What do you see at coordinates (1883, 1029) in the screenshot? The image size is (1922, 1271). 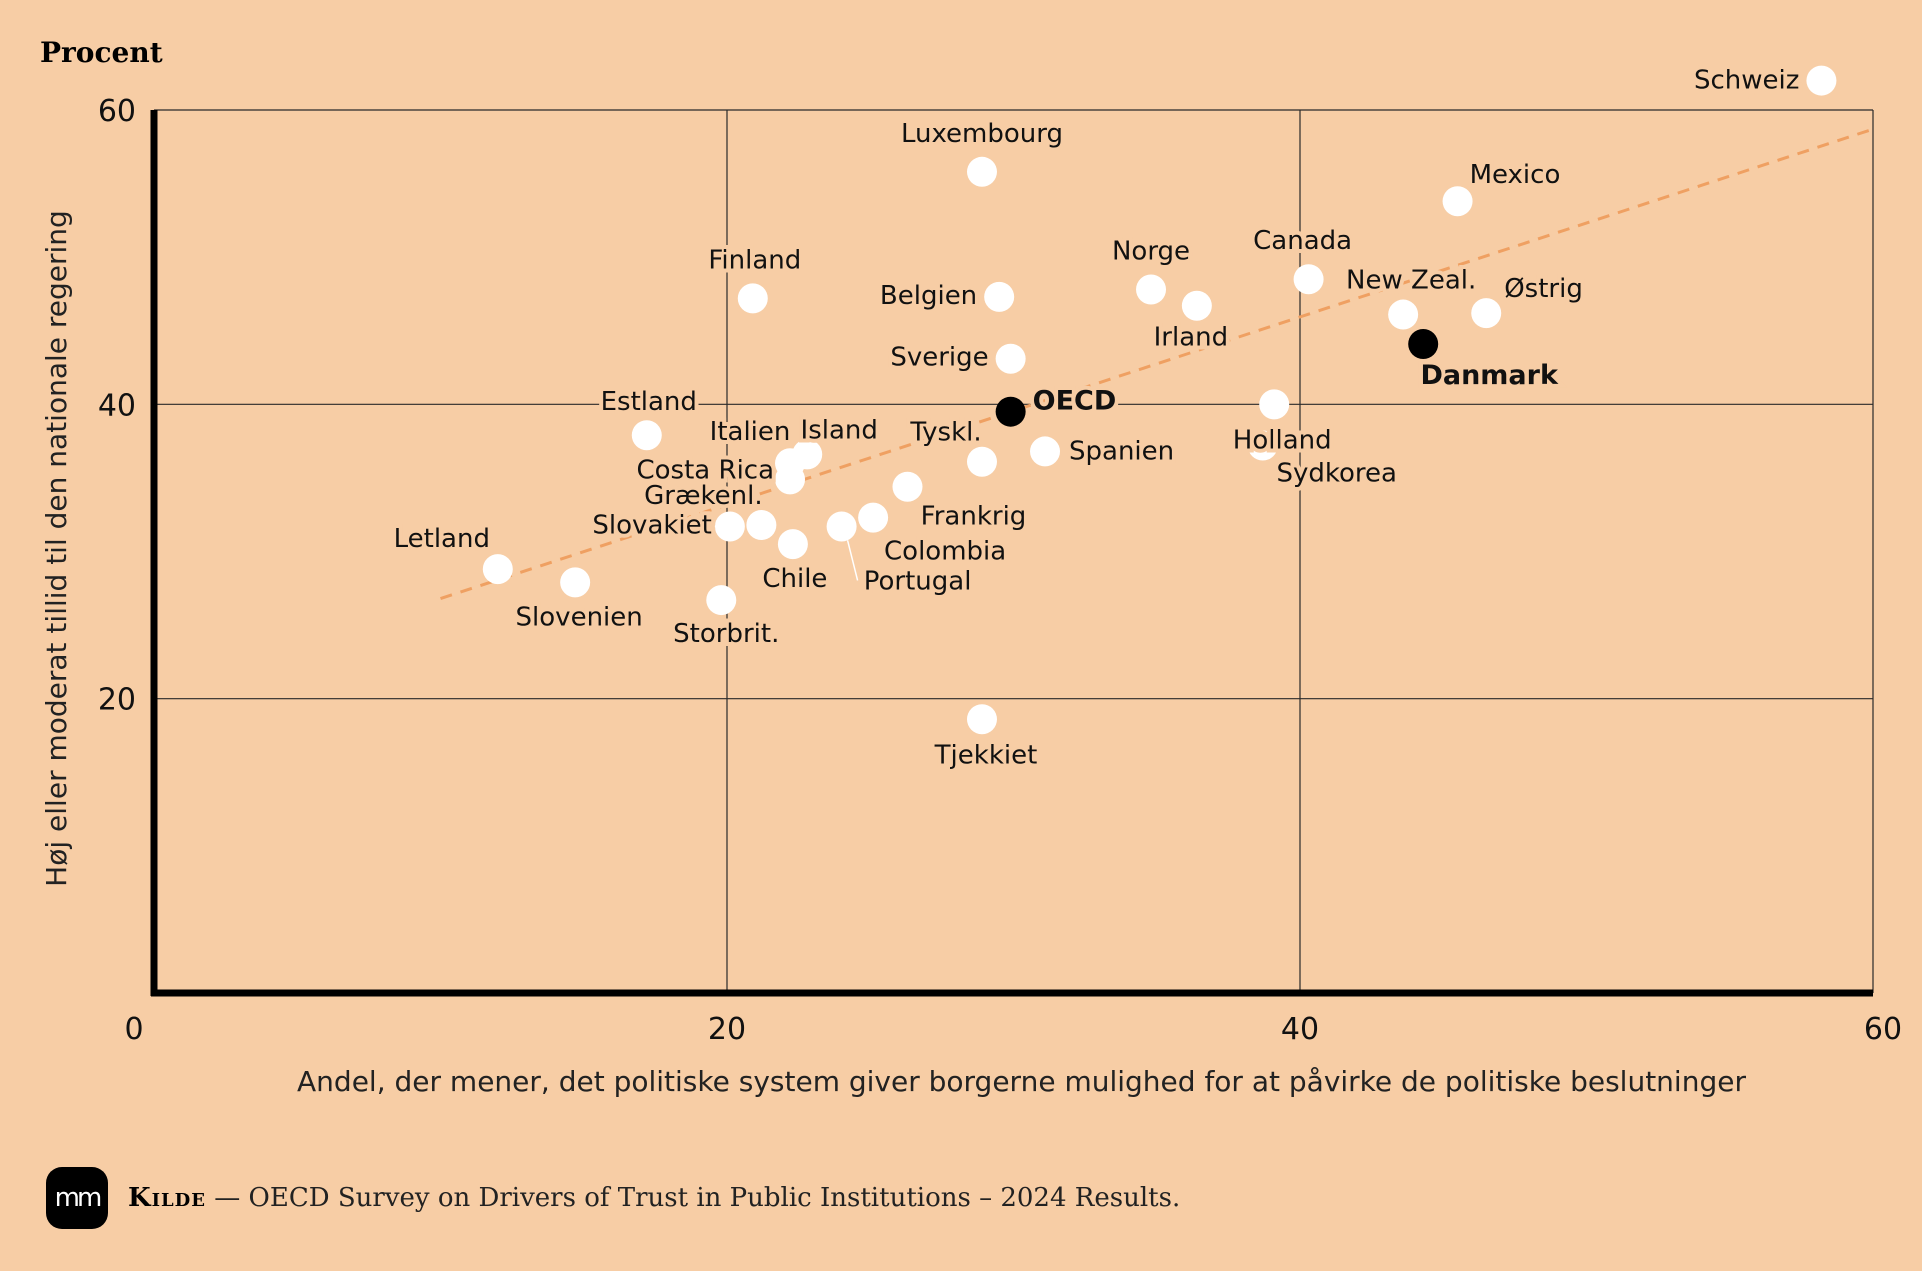 I see `x-tick-label-60: 60` at bounding box center [1883, 1029].